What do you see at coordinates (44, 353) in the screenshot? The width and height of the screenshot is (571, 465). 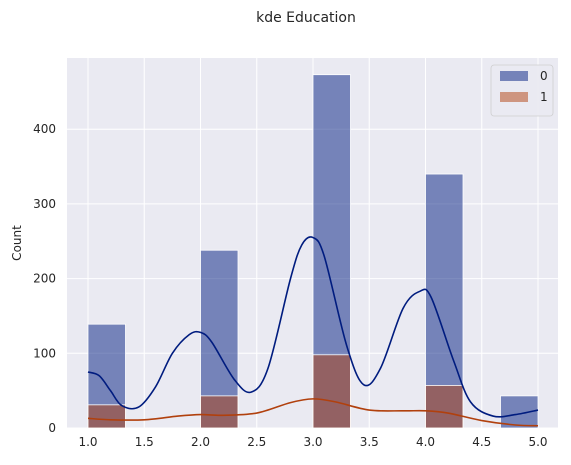 I see `y-tick-label: 100` at bounding box center [44, 353].